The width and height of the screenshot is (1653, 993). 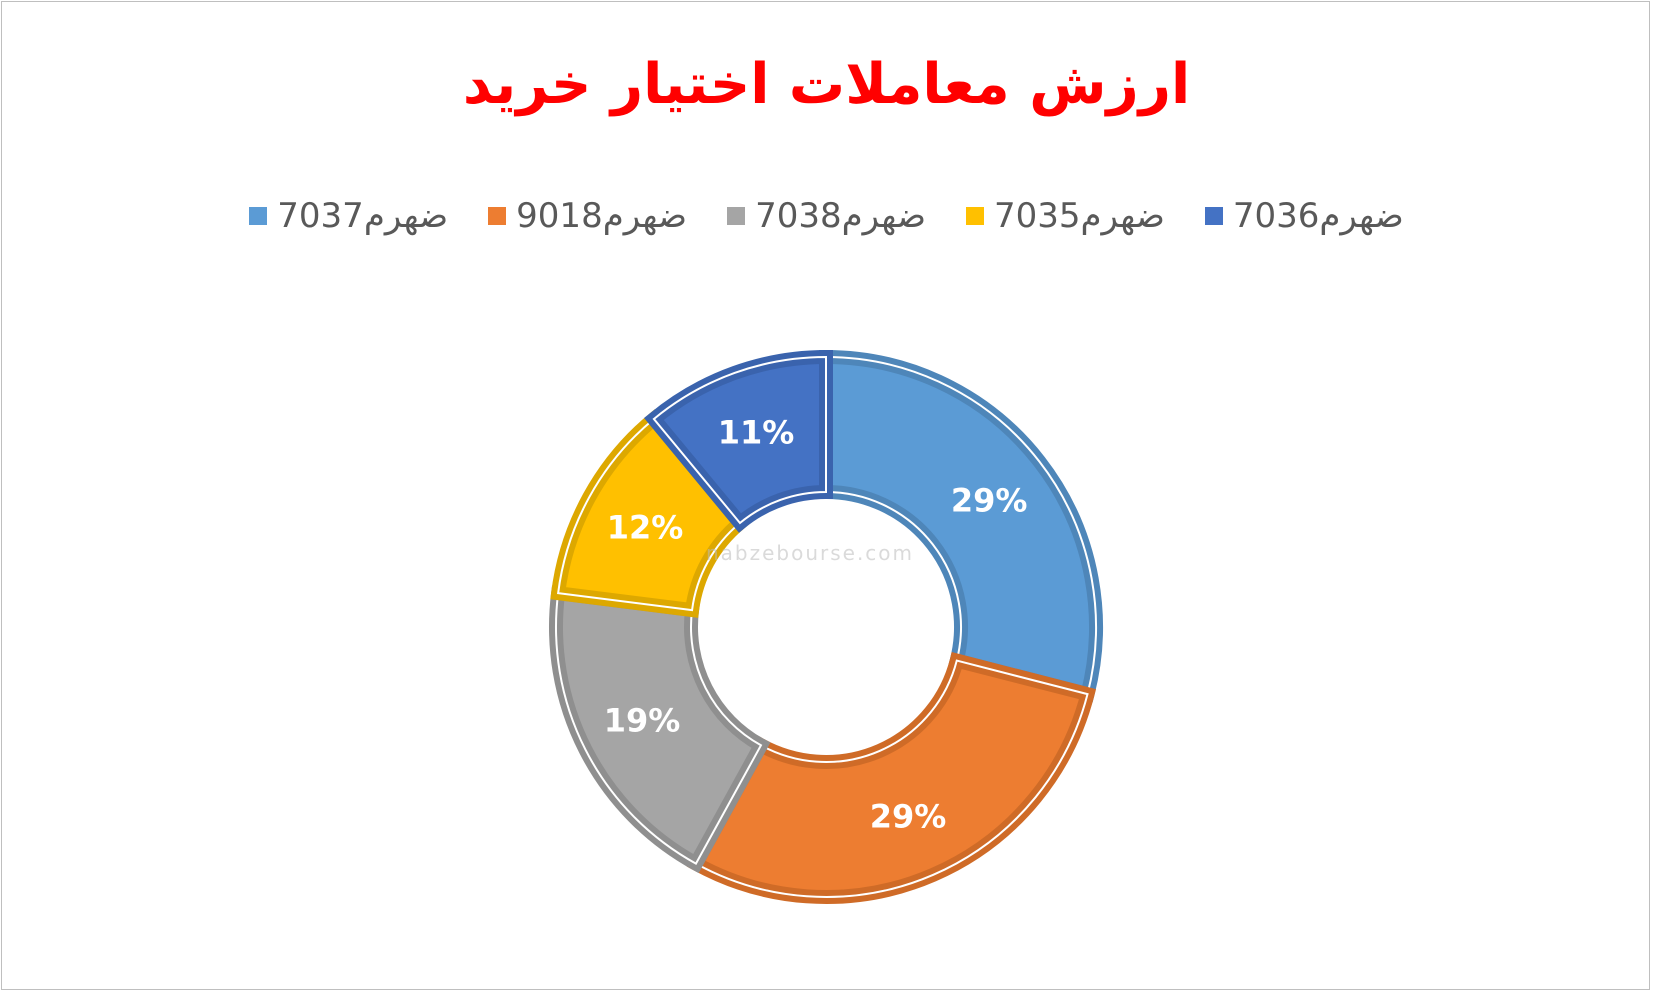 I want to click on legend-item: ضهرم7038, so click(x=826, y=216).